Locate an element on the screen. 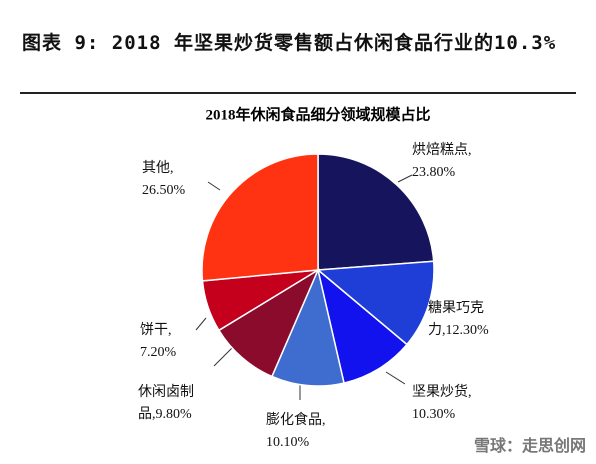  slice-label: 糖果巧克力,12.30% is located at coordinates (458, 320).